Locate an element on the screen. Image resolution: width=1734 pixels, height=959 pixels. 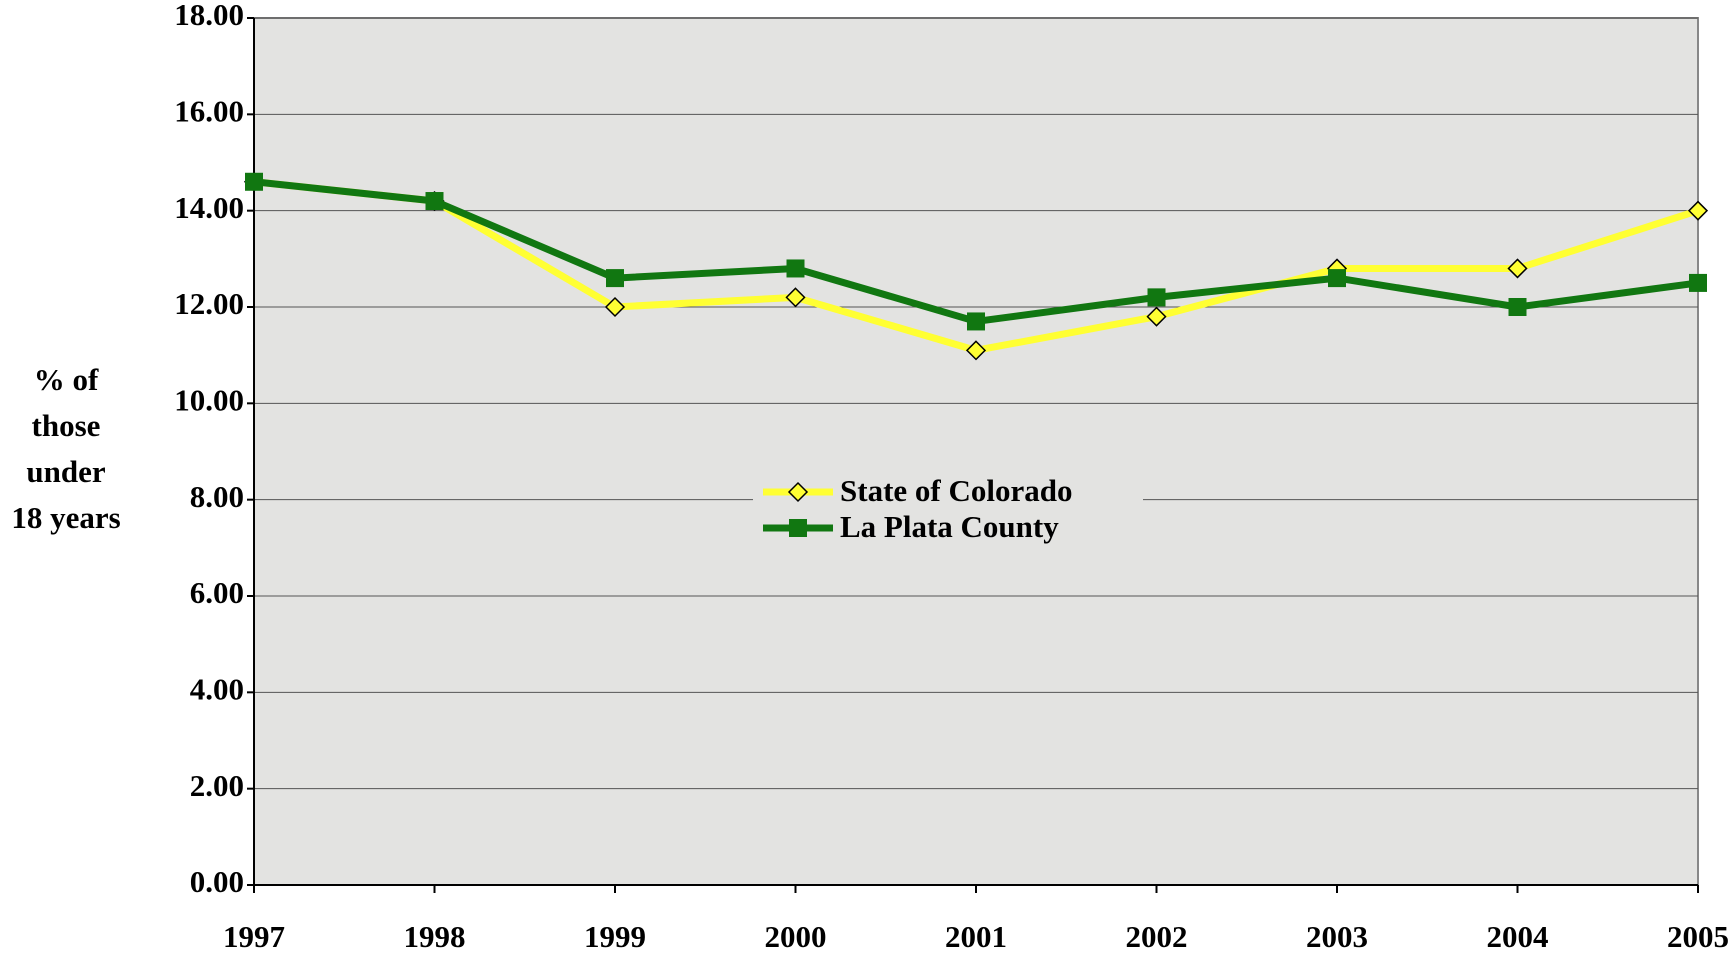
x-tick-label: 2004 is located at coordinates (1518, 936).